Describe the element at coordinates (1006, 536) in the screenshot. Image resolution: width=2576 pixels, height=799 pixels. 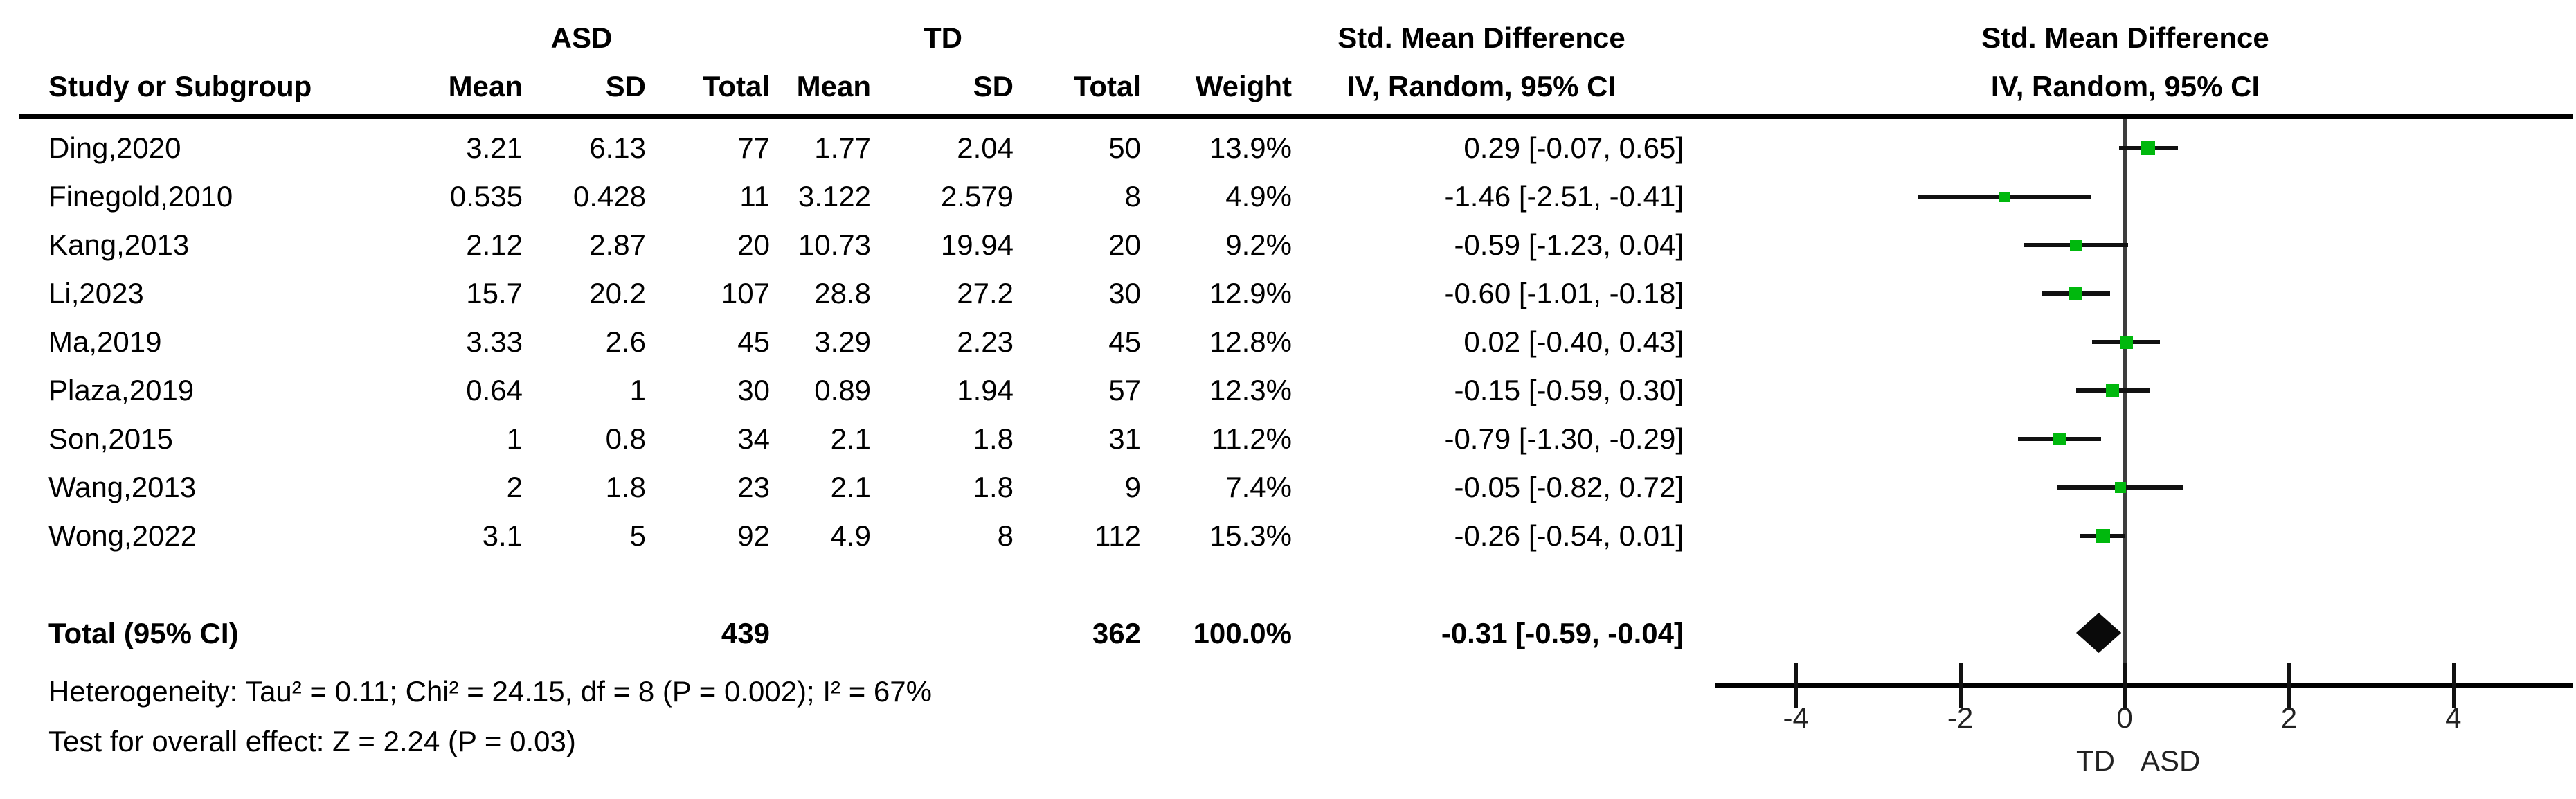
I see `study-td_sd-cell: 8` at that location.